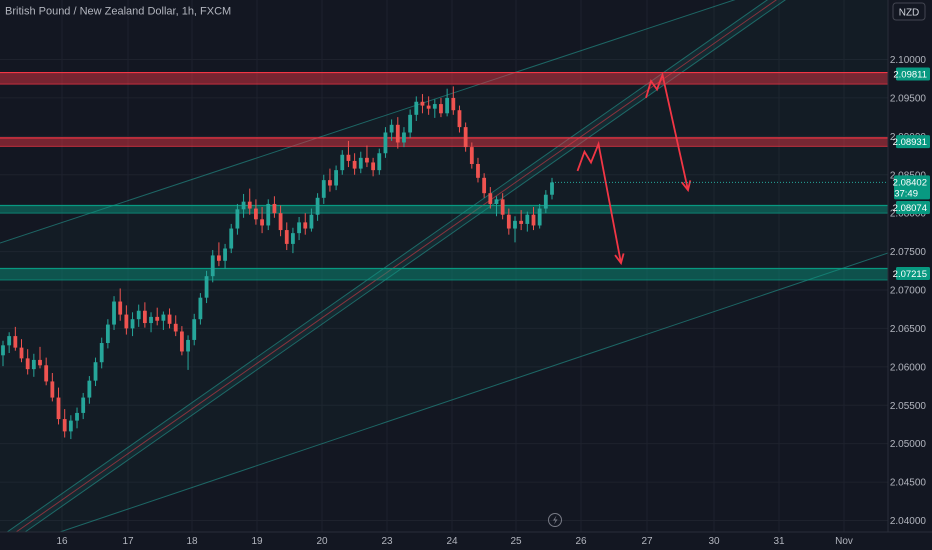 Image resolution: width=932 pixels, height=550 pixels. What do you see at coordinates (908, 252) in the screenshot?
I see `y-tick-label: 2.07500` at bounding box center [908, 252].